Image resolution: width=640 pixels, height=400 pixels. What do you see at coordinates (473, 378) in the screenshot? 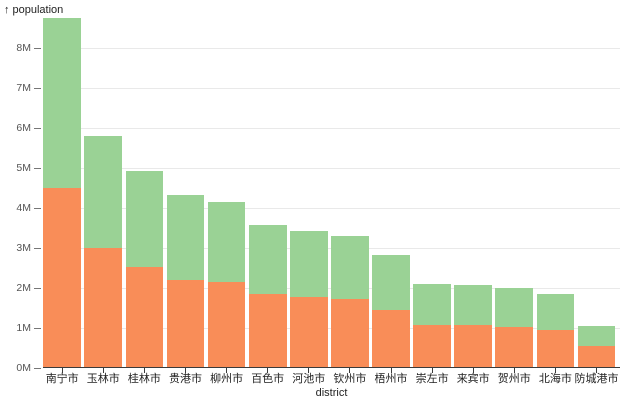
I see `x-tick-label: 来宾市` at bounding box center [473, 378].